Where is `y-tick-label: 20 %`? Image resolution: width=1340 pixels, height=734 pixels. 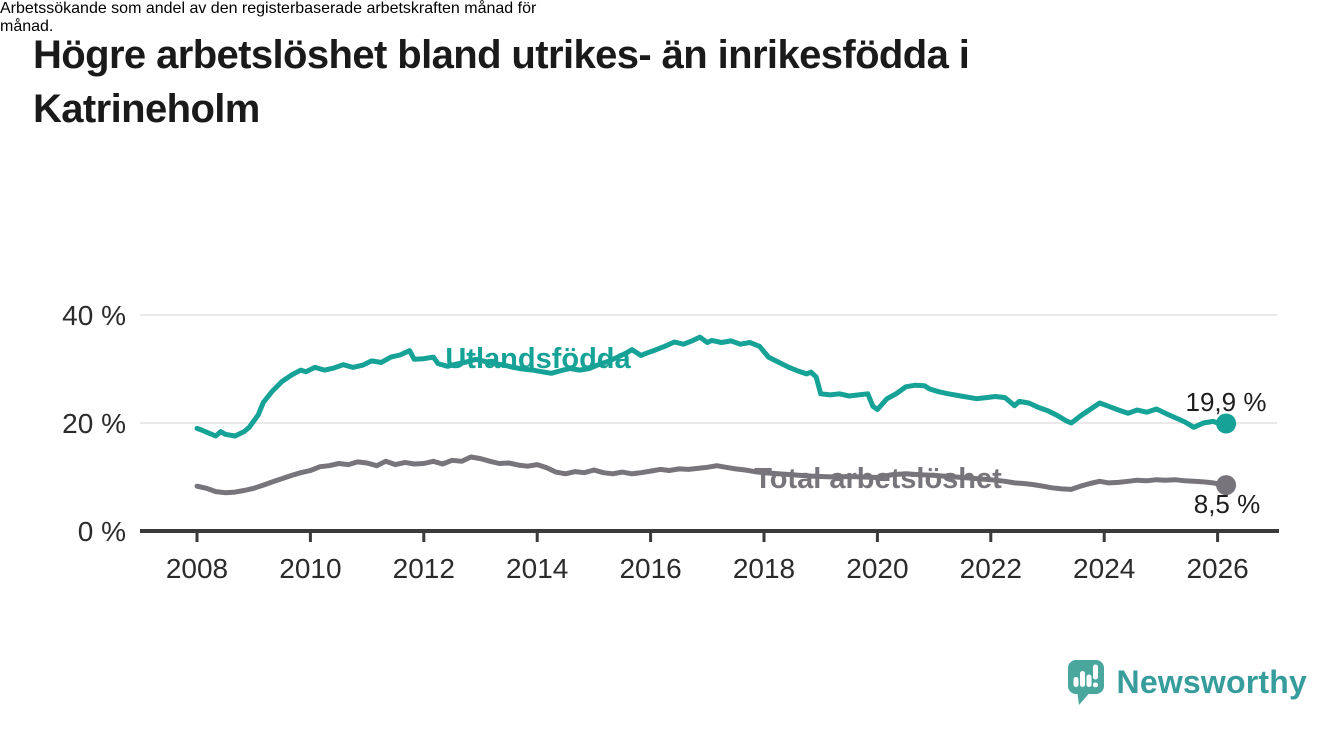
y-tick-label: 20 % is located at coordinates (94, 423).